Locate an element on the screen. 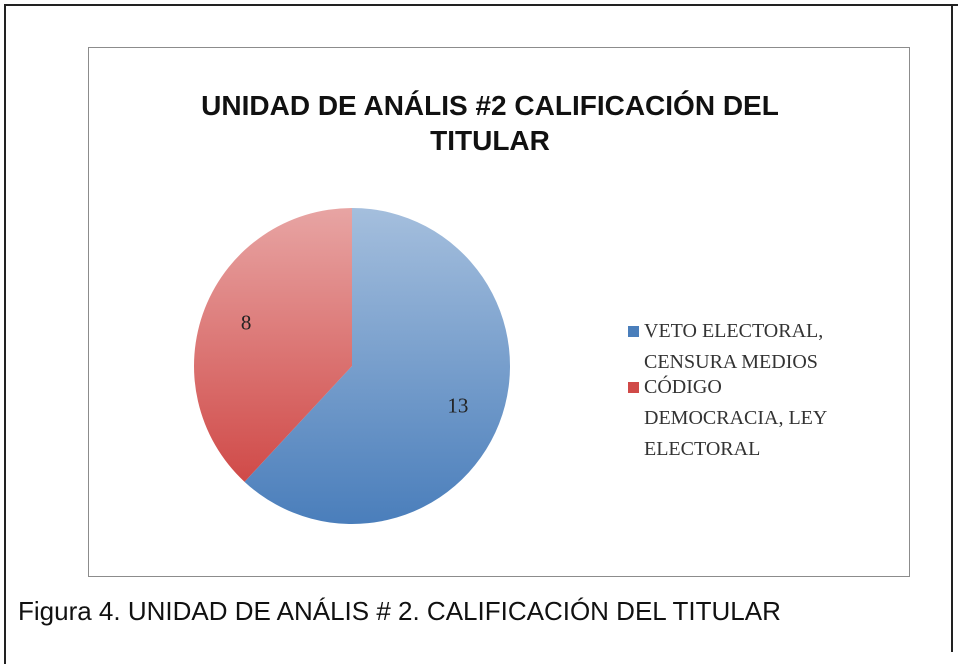 Image resolution: width=958 pixels, height=664 pixels. data-label: 8 is located at coordinates (246, 322).